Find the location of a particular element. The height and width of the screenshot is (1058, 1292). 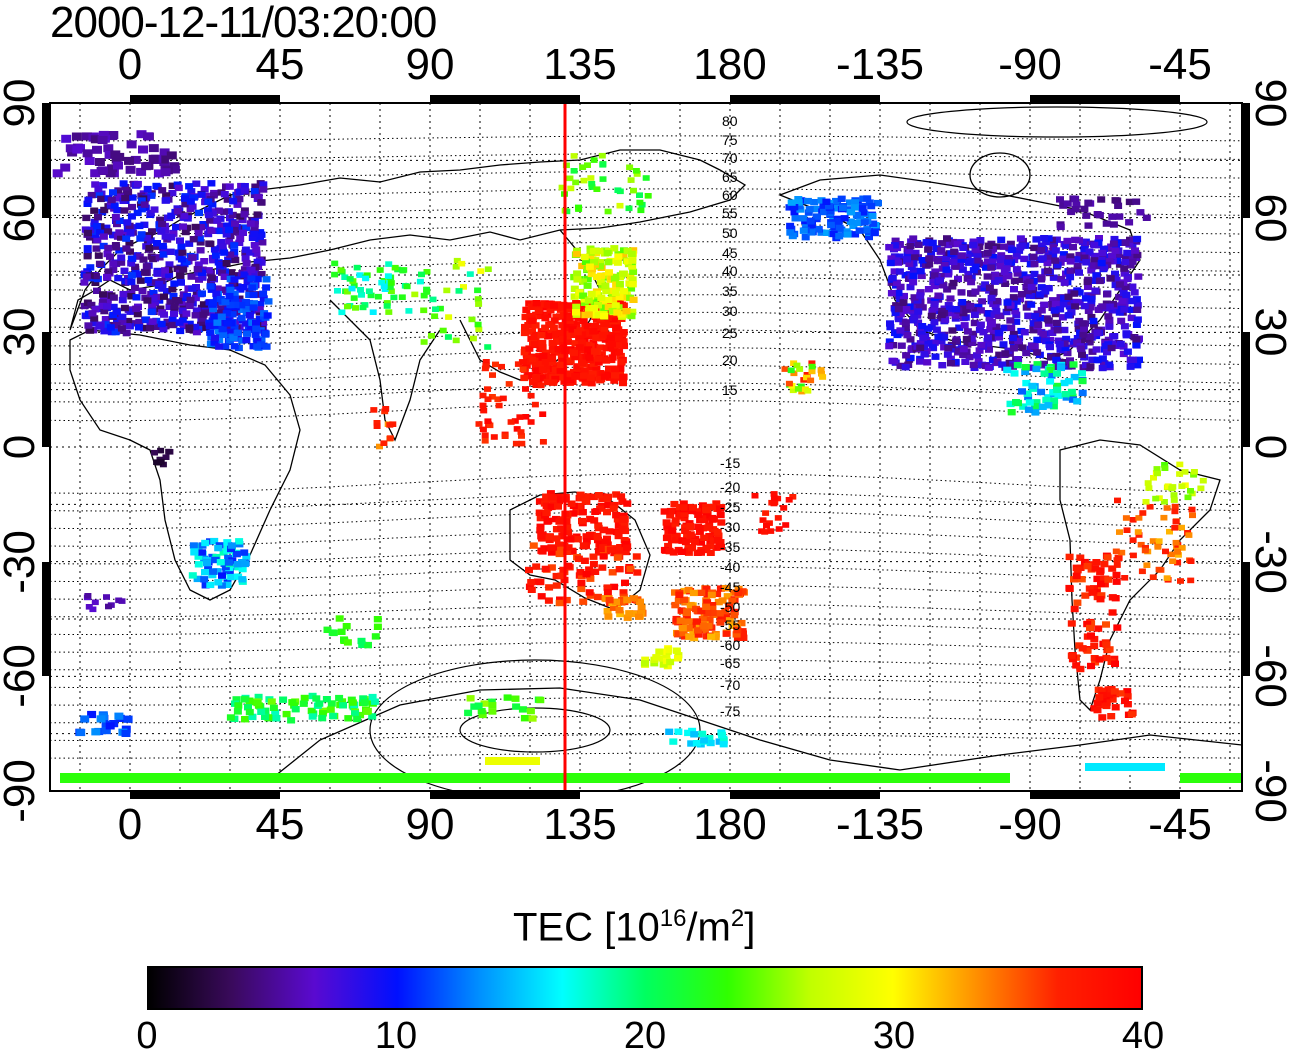

contour-label-south: -75 is located at coordinates (730, 711).